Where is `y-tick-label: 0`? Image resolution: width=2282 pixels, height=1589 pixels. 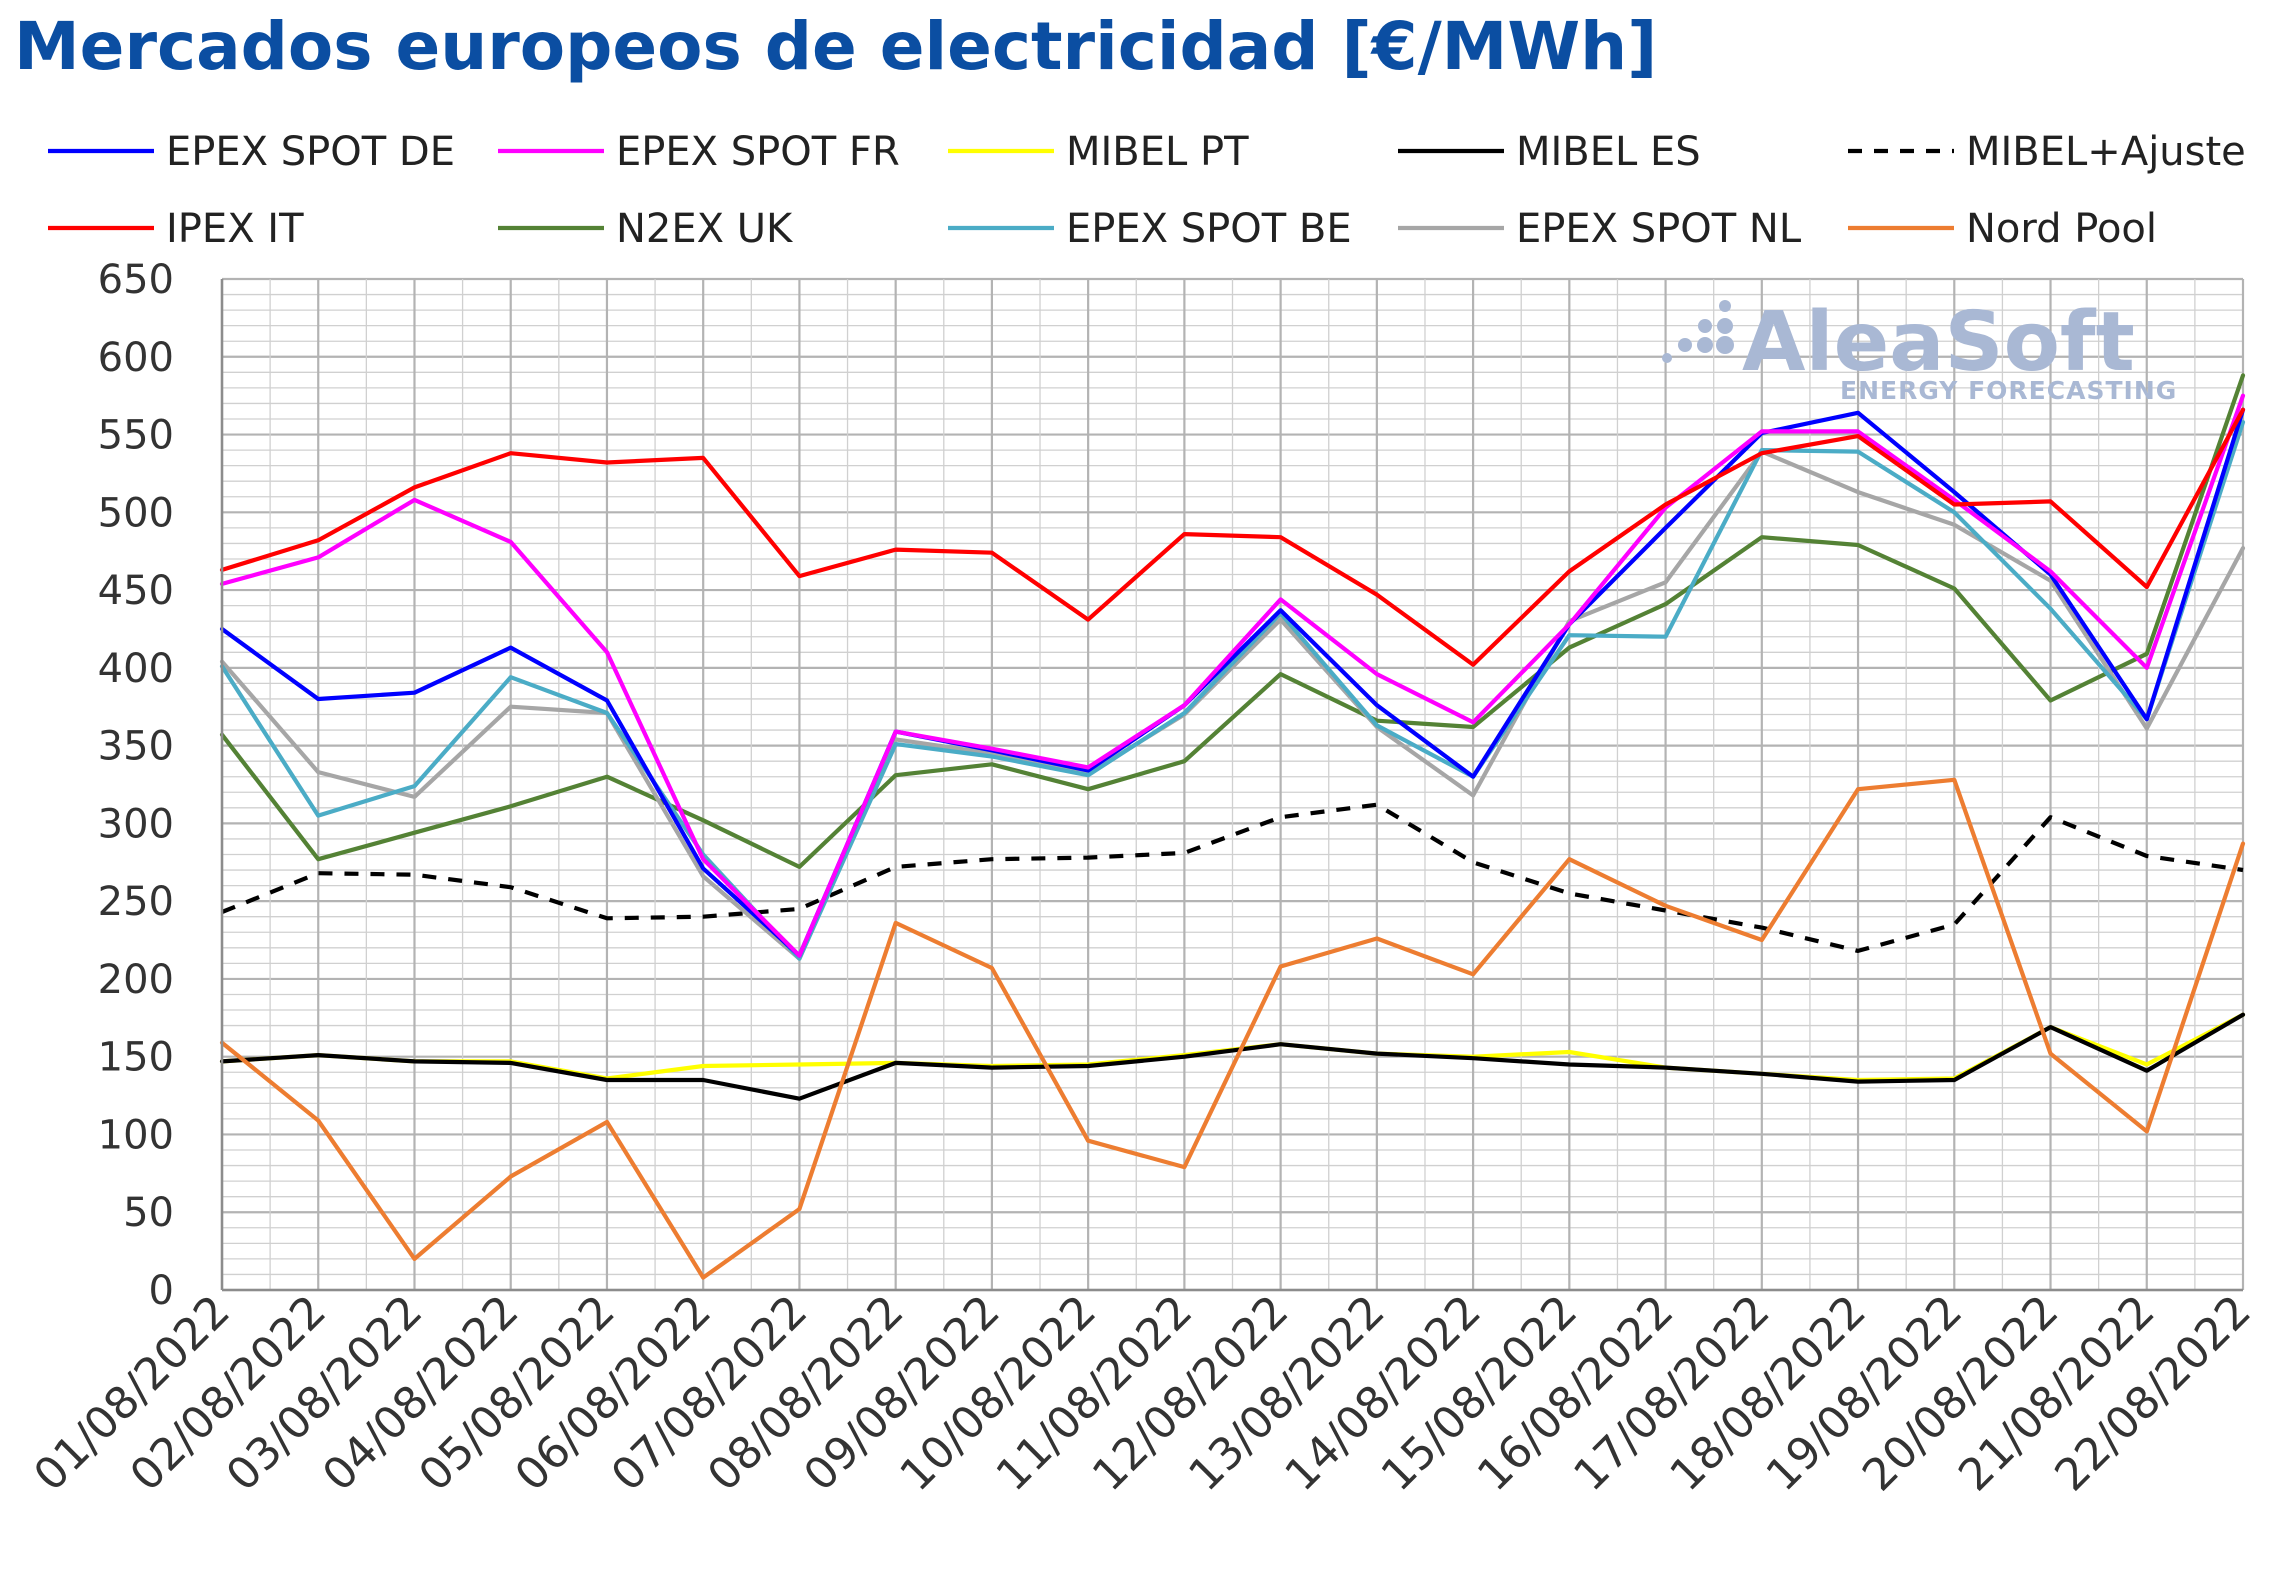 y-tick-label: 0 is located at coordinates (161, 1291).